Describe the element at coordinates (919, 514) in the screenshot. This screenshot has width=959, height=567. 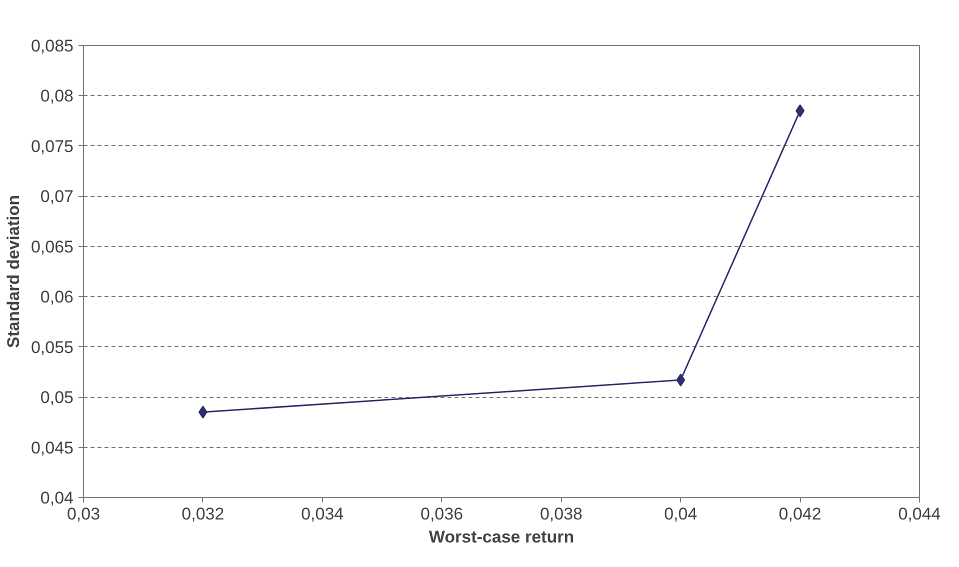
I see `x-tick-label: 0,044` at that location.